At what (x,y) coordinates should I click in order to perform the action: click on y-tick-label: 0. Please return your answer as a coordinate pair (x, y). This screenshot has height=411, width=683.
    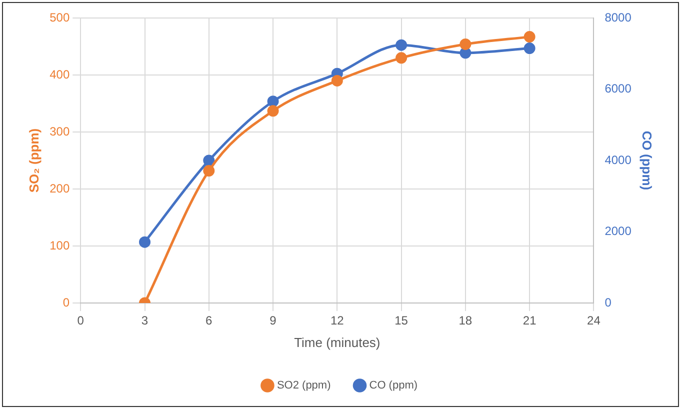
    Looking at the image, I should click on (66, 302).